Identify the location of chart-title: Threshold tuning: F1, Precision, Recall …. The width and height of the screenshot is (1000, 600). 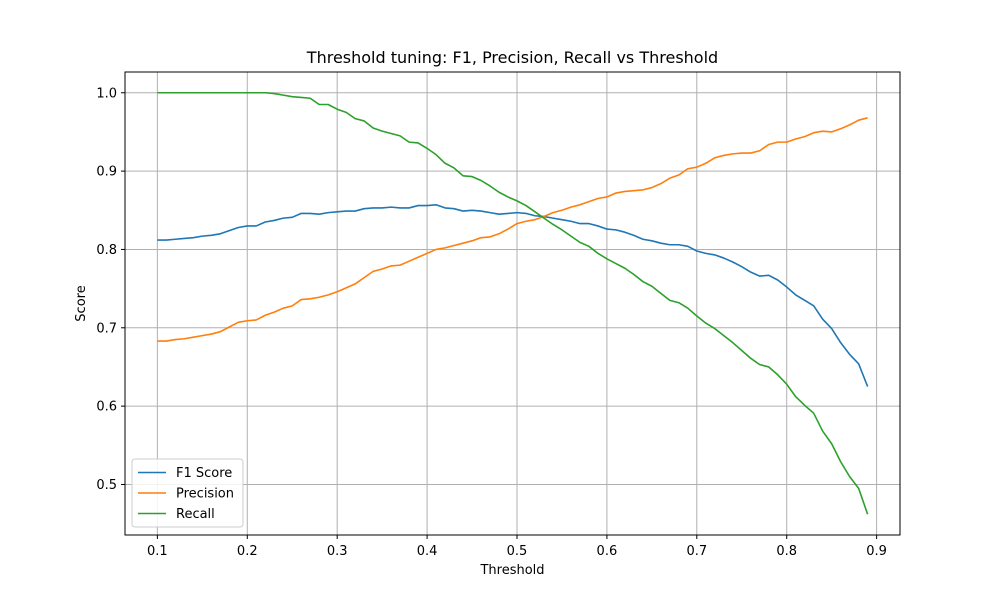
(512, 57).